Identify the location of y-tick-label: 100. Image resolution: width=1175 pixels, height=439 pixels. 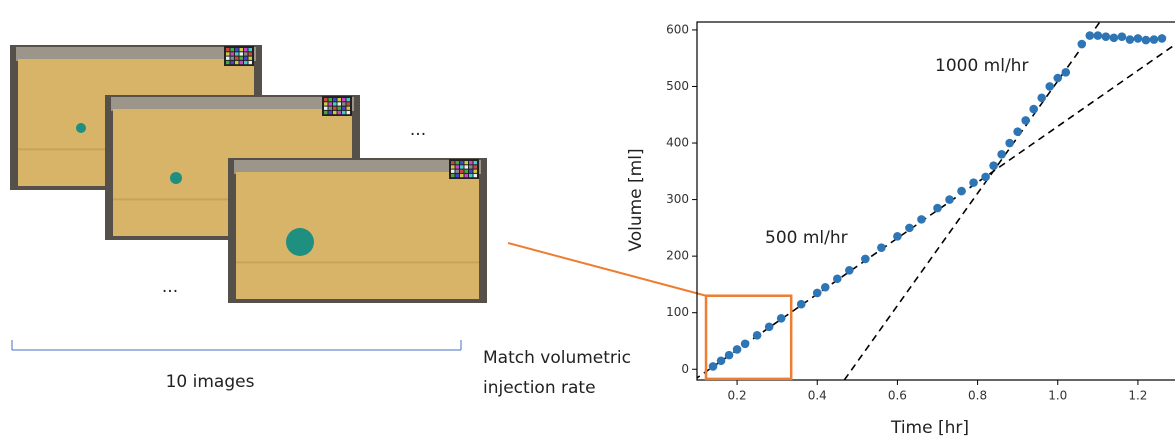
(677, 312).